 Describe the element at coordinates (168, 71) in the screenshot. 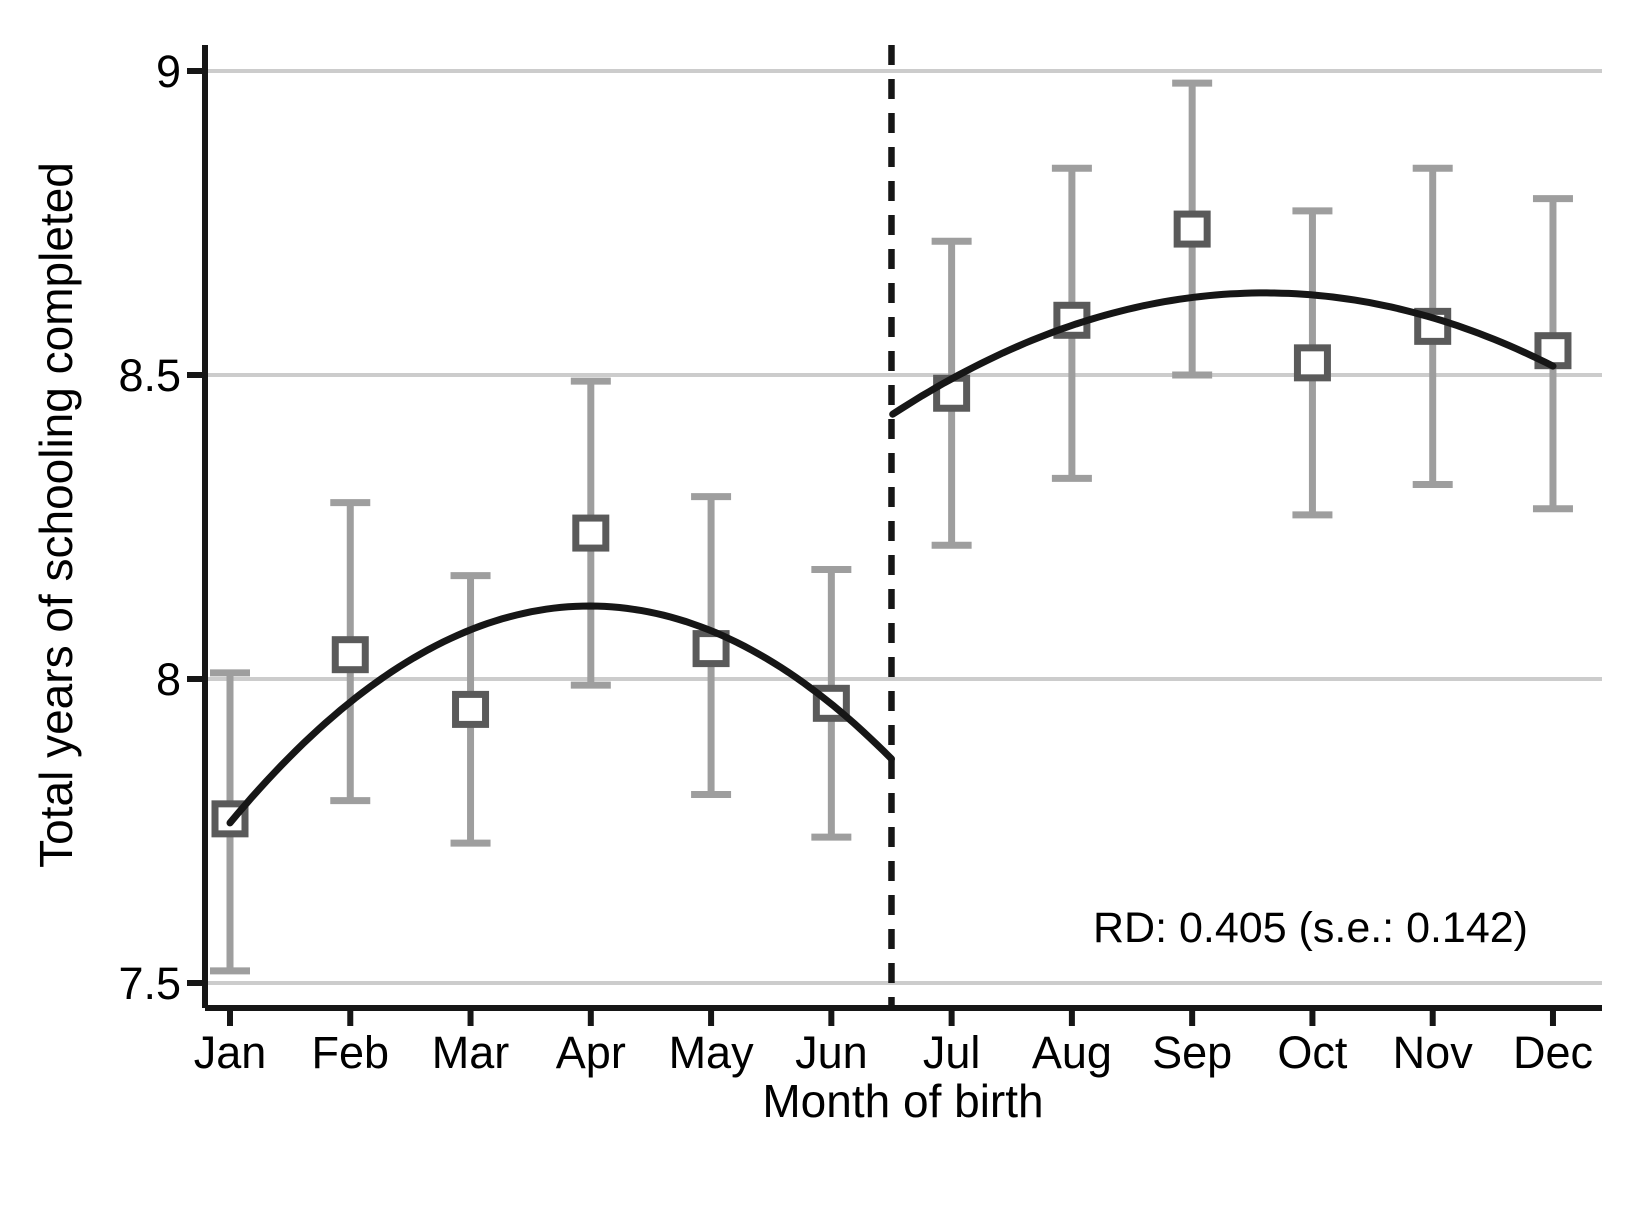

I see `y-tick-label: 9` at that location.